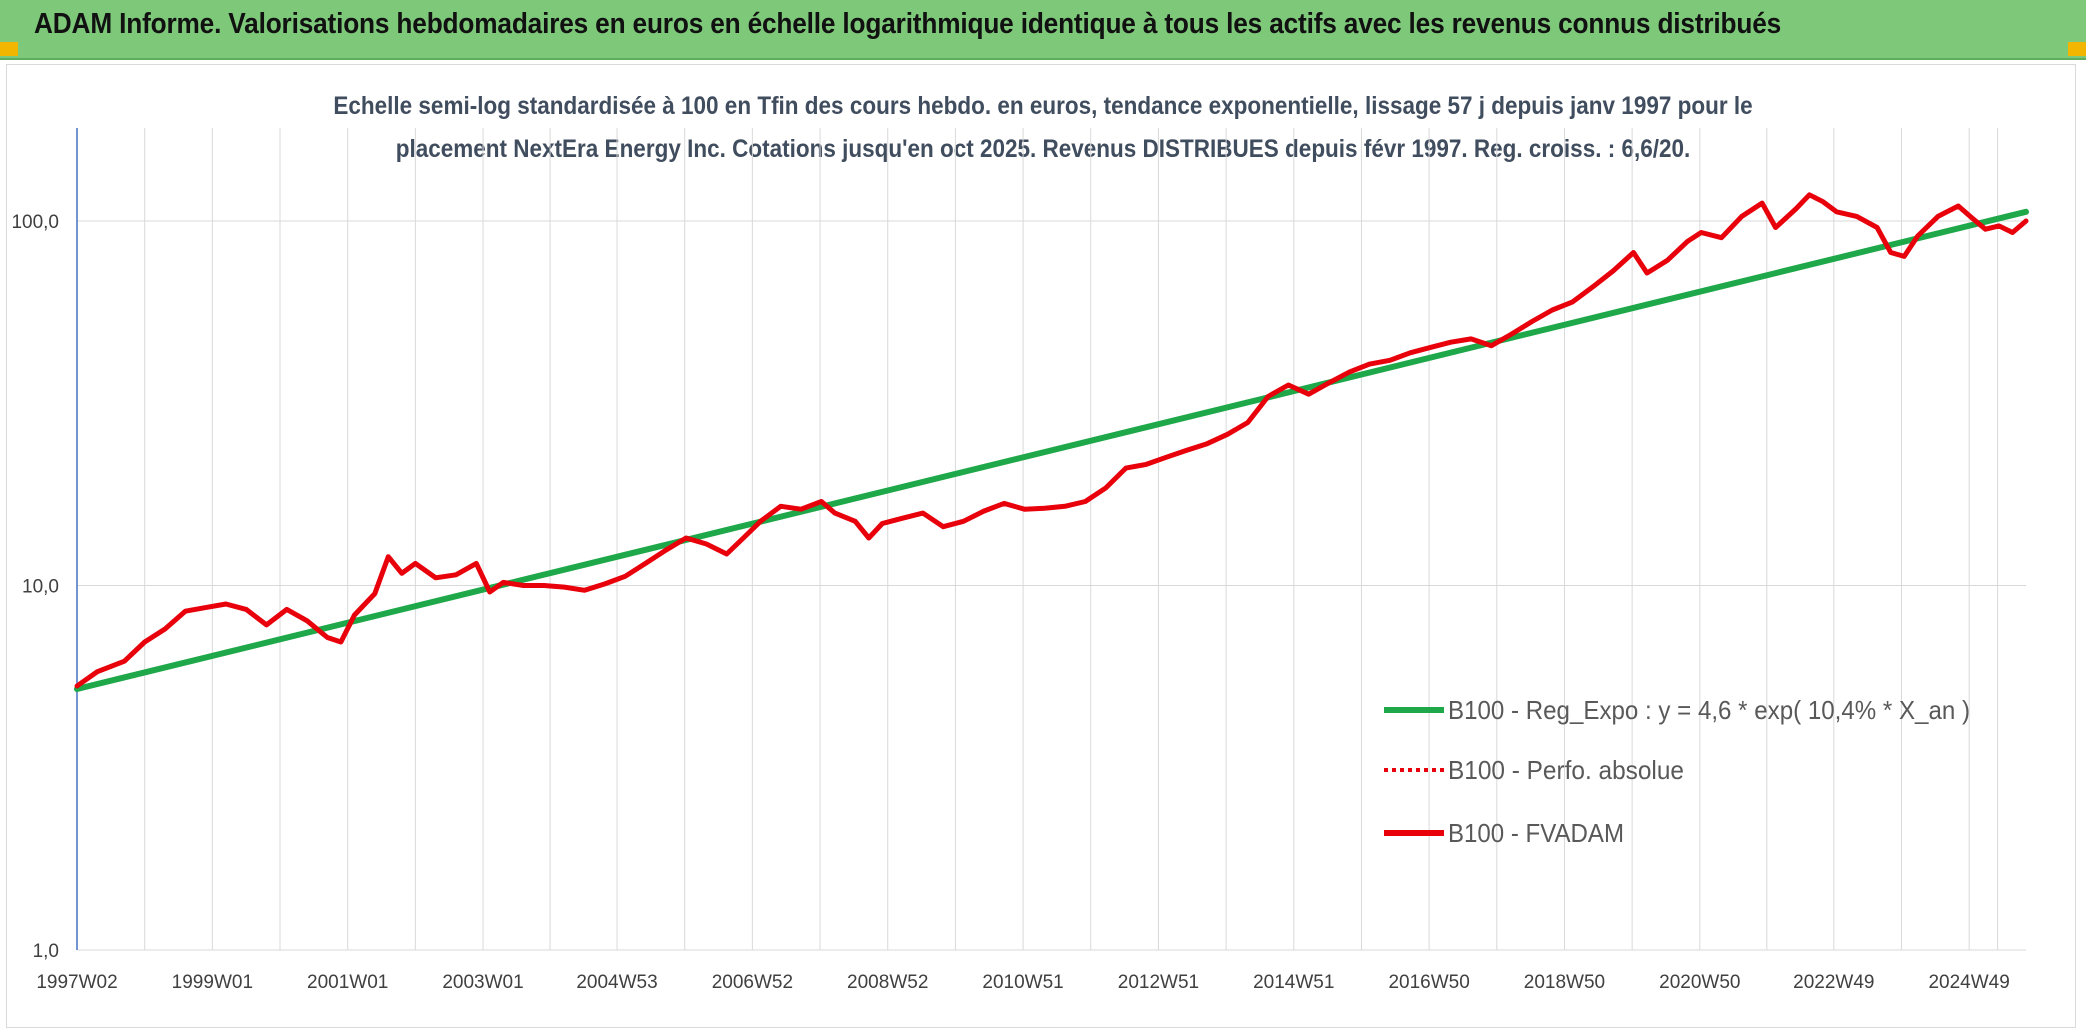 The image size is (2086, 1033). Describe the element at coordinates (40, 587) in the screenshot. I see `y-tick-label: 10,0` at that location.